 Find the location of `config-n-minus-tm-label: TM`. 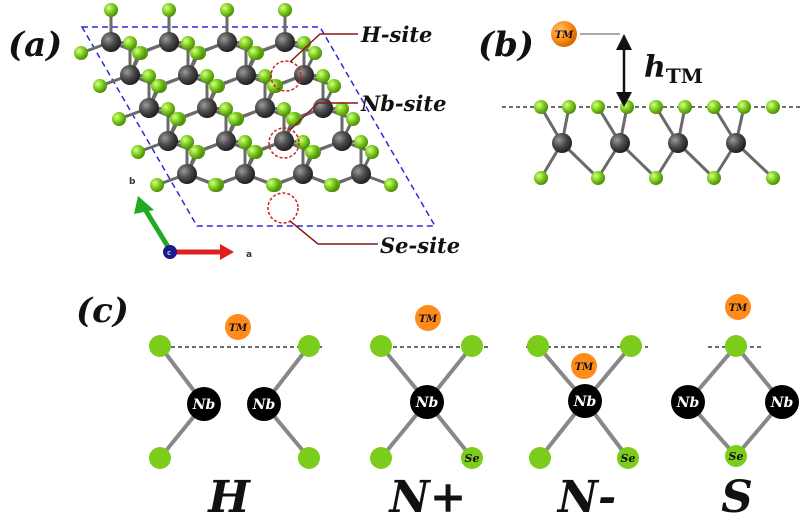

config-n-minus-tm-label: TM is located at coordinates (584, 367).